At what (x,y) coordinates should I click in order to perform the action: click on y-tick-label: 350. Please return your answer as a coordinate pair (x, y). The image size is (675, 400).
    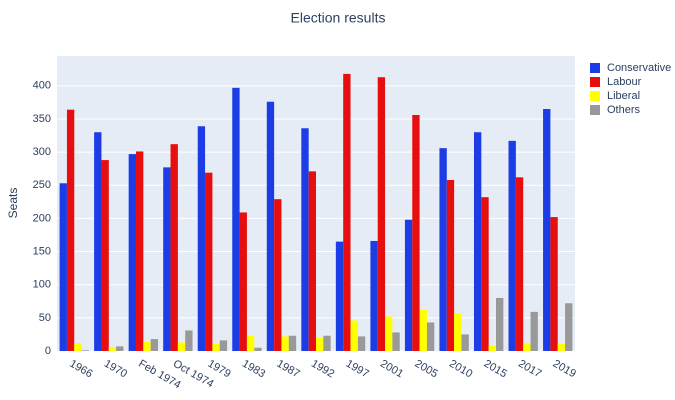
    Looking at the image, I should click on (42, 119).